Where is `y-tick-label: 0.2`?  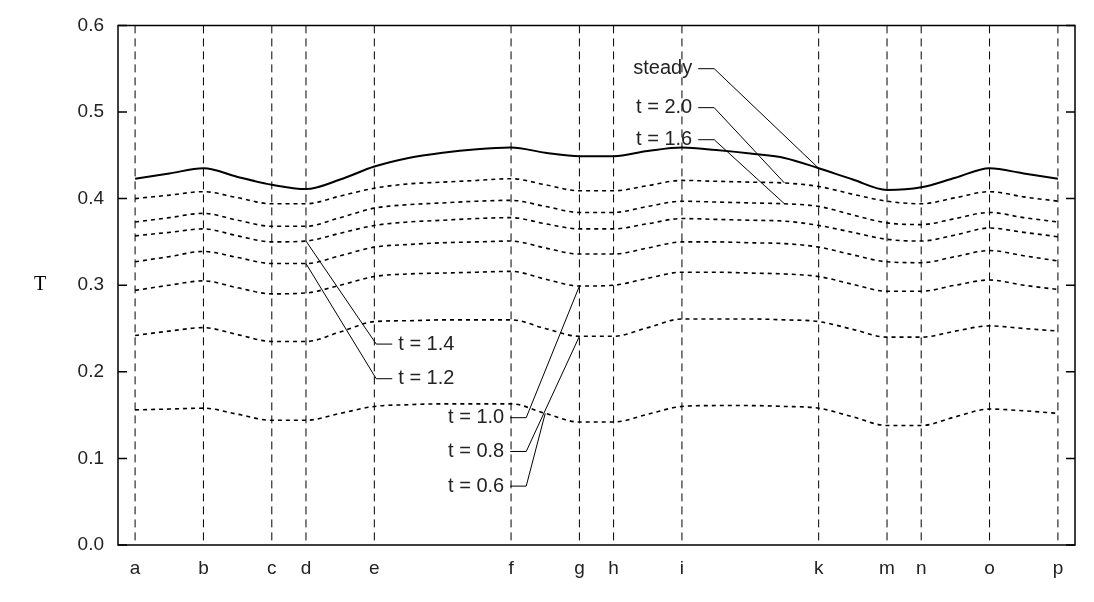
y-tick-label: 0.2 is located at coordinates (90, 371).